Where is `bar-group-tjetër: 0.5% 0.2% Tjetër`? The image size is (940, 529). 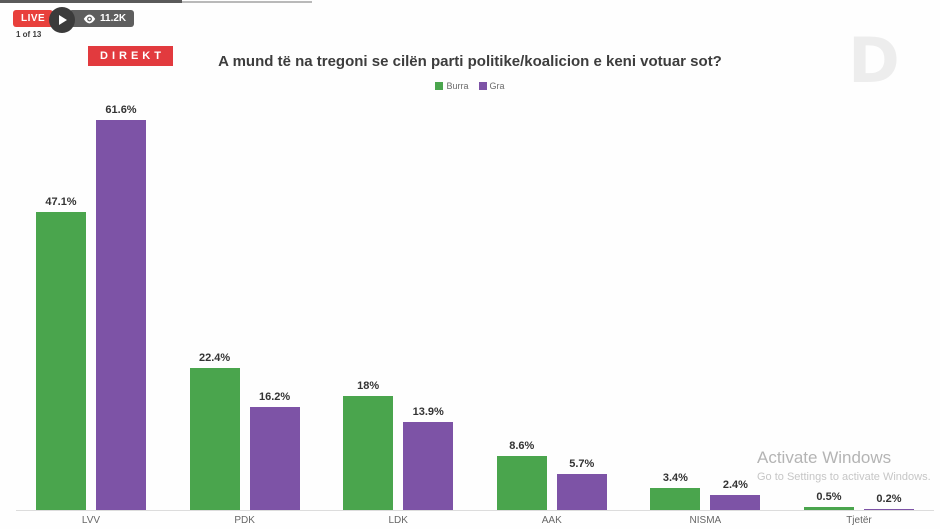
bar-group-tjetër: 0.5% 0.2% Tjetër is located at coordinates (858, 318).